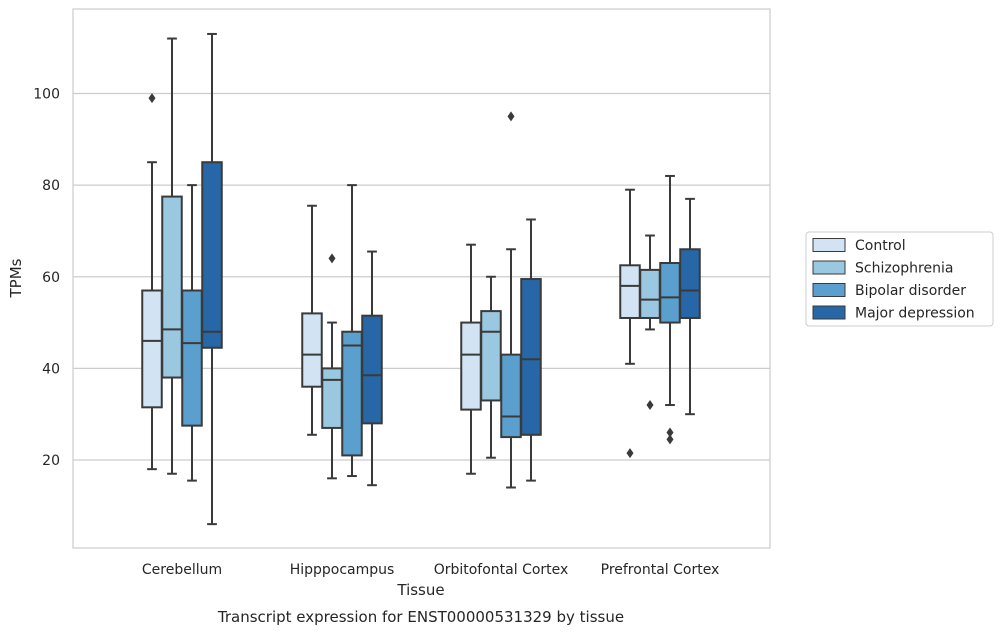  I want to click on y-tick-label: 40, so click(51, 369).